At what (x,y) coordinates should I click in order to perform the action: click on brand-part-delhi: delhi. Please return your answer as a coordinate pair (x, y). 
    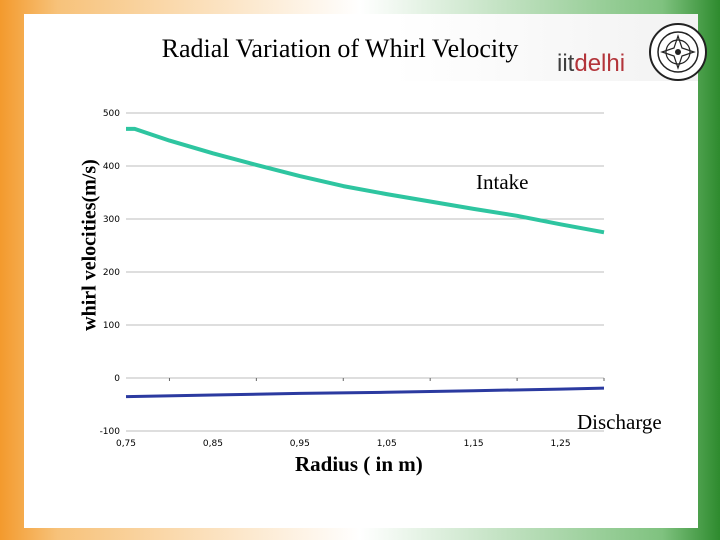
    Looking at the image, I should click on (600, 63).